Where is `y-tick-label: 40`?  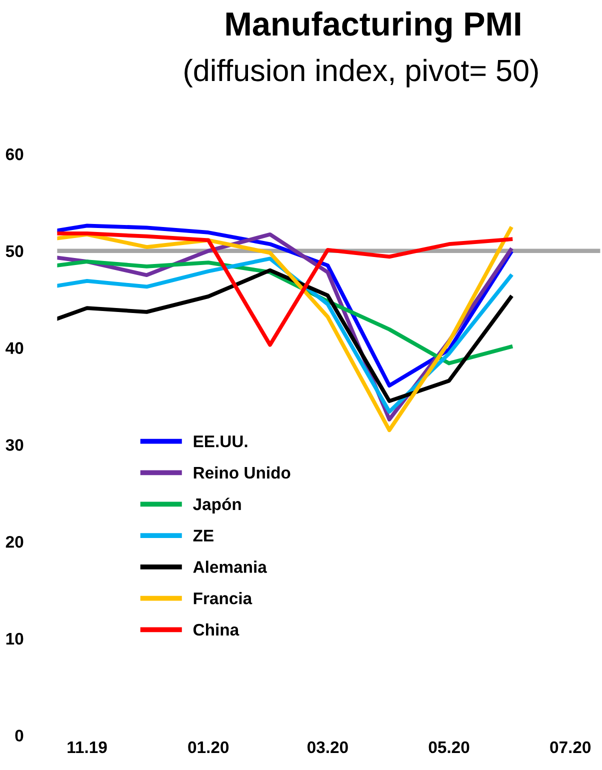 y-tick-label: 40 is located at coordinates (15, 348).